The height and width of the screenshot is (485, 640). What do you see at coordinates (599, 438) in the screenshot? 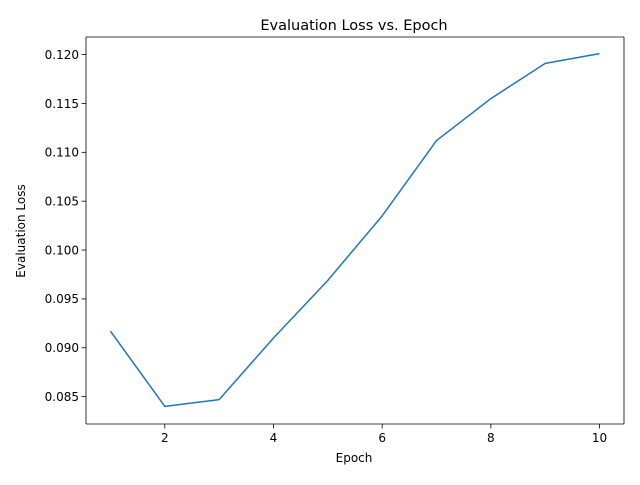
I see `x-tick-label-4: 10` at bounding box center [599, 438].